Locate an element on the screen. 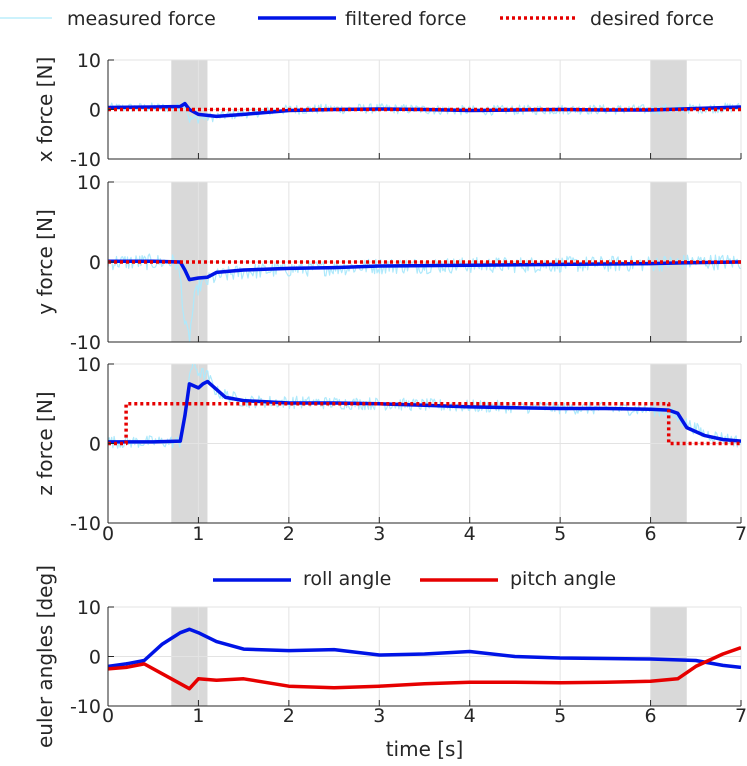  legend-bottom-item-2: pitch angle is located at coordinates (518, 579).